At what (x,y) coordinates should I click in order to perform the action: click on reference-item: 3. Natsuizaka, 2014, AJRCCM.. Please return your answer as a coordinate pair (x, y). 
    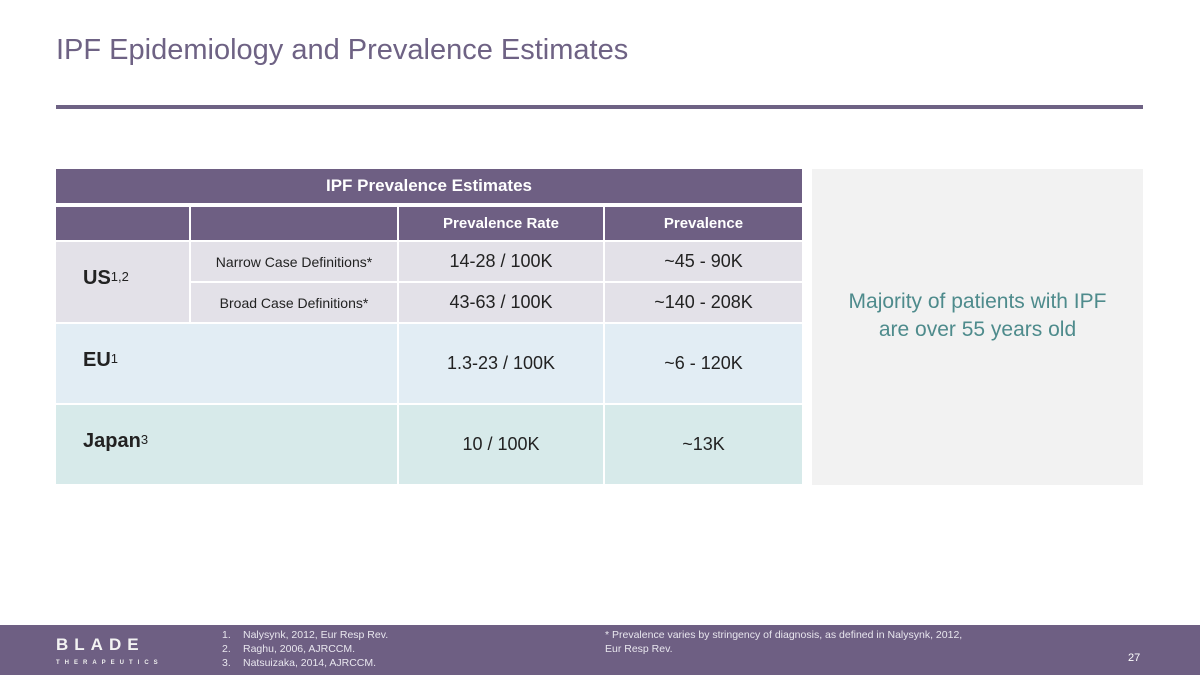
    Looking at the image, I should click on (299, 663).